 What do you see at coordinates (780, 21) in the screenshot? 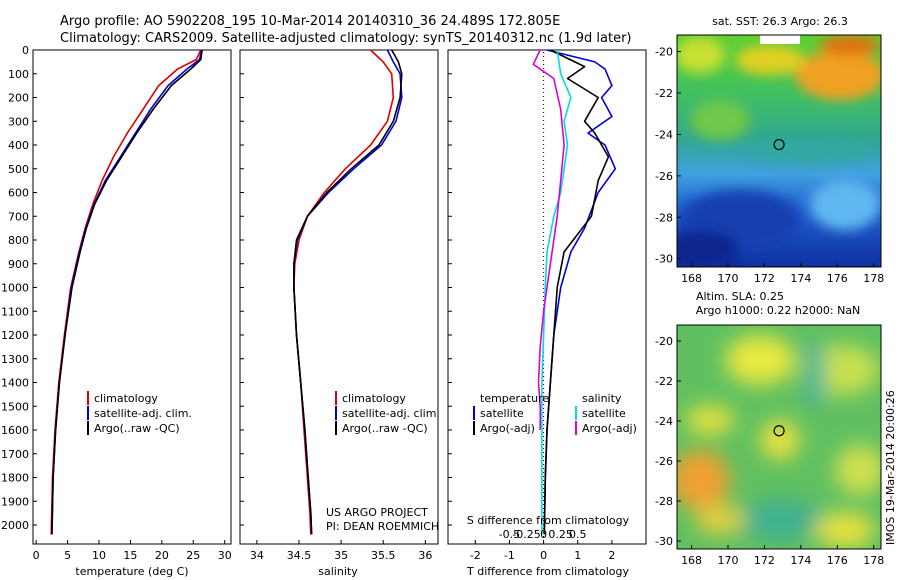
I see `sst-map-title: sat. SST: 26.3 Argo: 26.3` at bounding box center [780, 21].